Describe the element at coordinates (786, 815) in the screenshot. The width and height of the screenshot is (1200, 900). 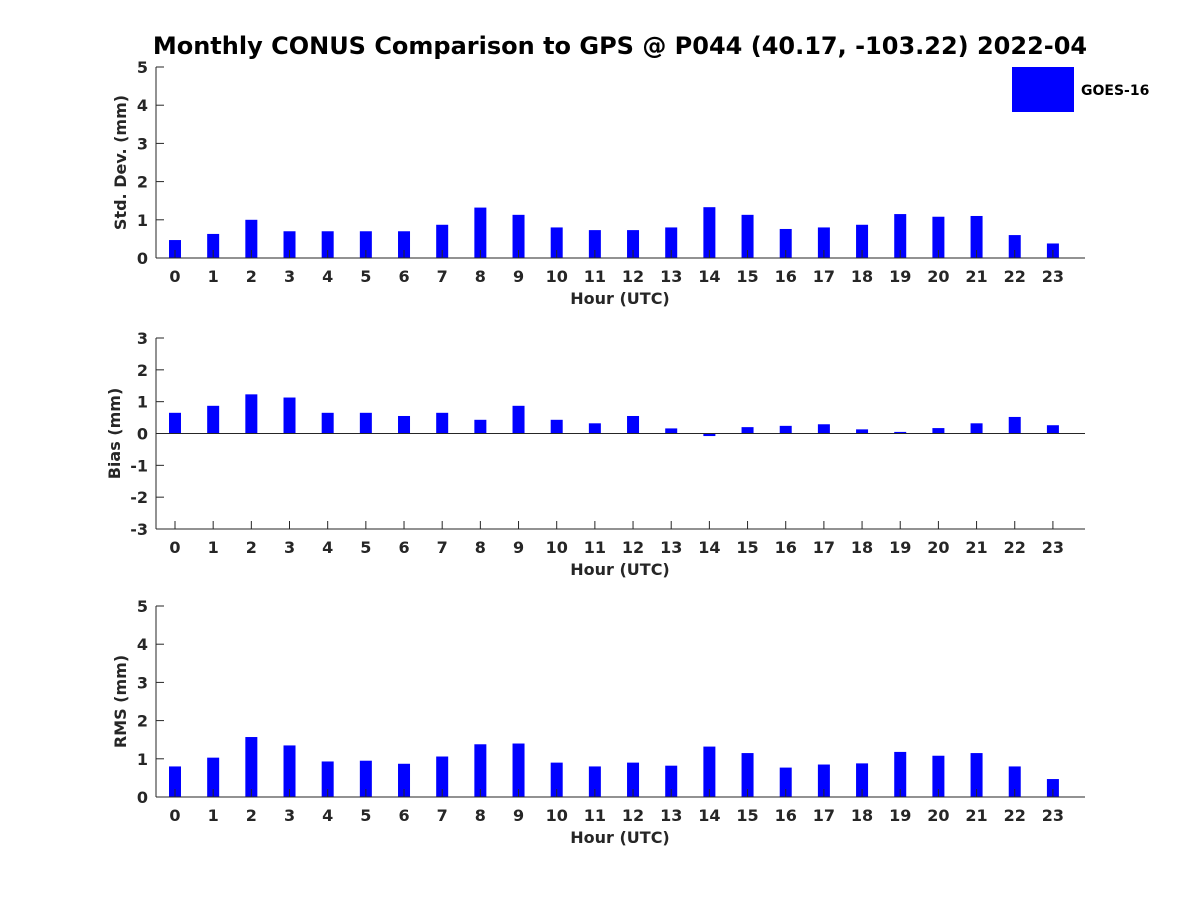
I see `rms-x-tick-label: 16` at that location.